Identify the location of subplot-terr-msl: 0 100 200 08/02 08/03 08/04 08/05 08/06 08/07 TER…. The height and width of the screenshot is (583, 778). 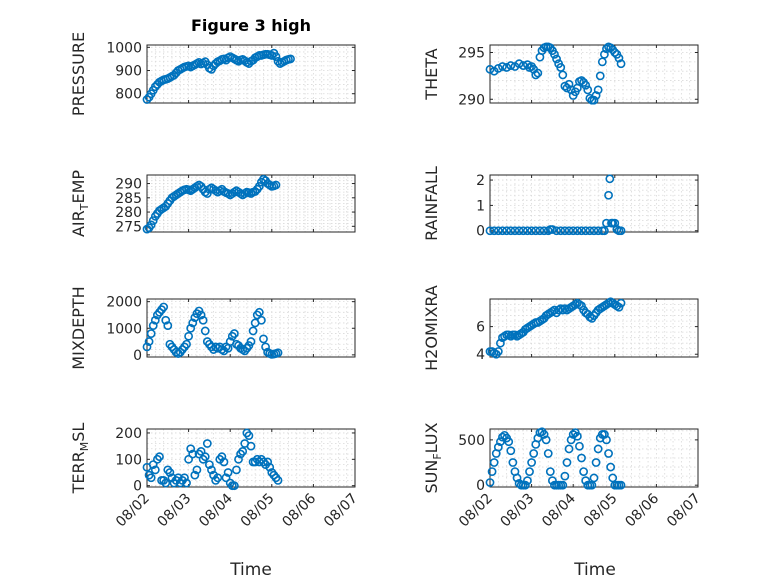
(215, 477).